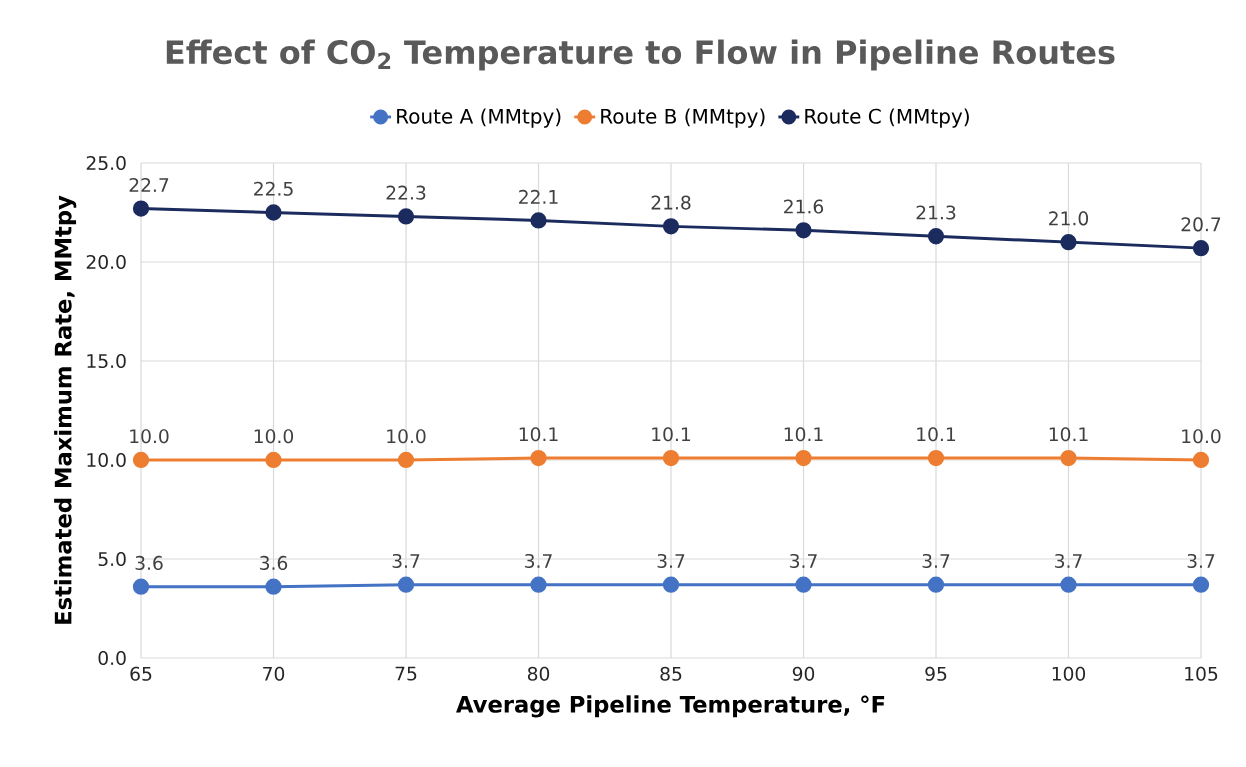  I want to click on data-label: 21.0, so click(1069, 218).